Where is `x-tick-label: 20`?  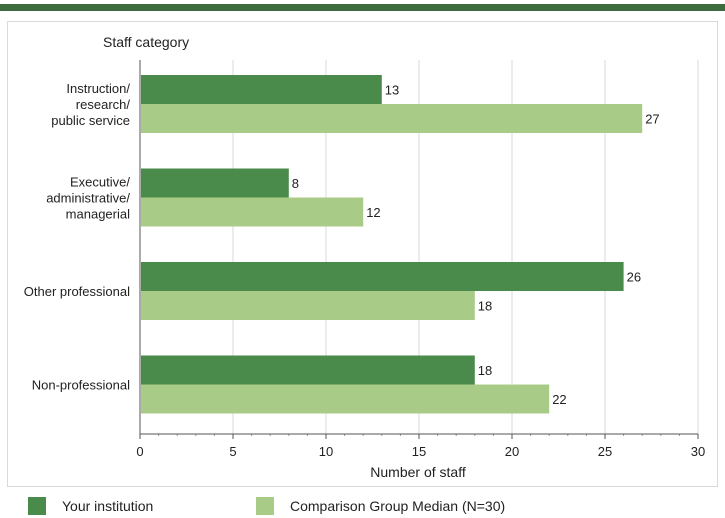 x-tick-label: 20 is located at coordinates (512, 451).